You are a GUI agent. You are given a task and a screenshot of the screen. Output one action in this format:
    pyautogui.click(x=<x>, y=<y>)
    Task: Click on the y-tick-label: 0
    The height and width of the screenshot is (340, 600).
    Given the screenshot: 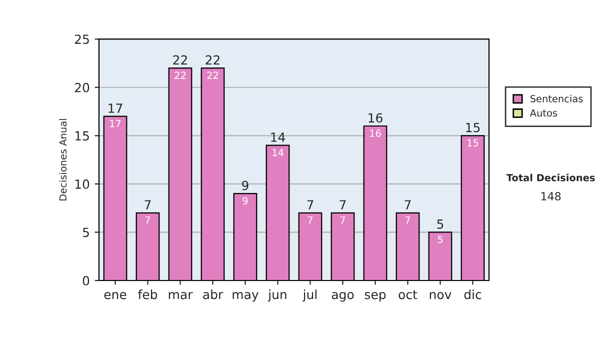 What is the action you would take?
    pyautogui.click(x=86, y=281)
    